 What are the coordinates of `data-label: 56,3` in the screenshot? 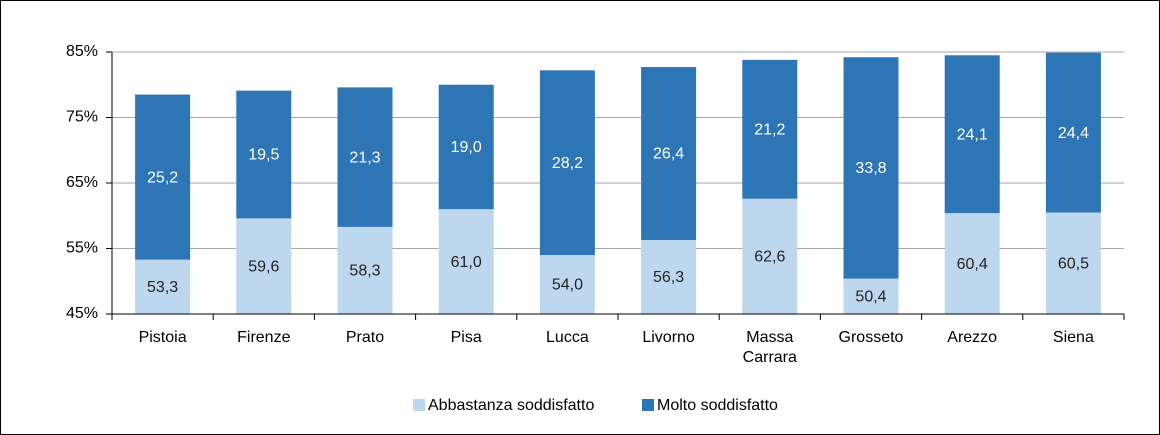 It's located at (668, 277).